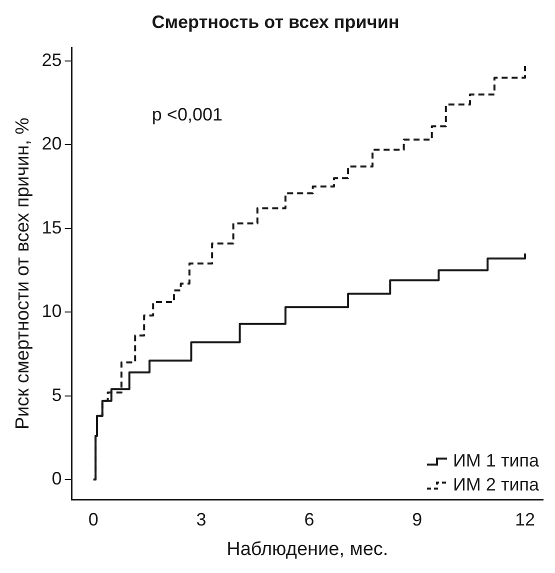 Image resolution: width=555 pixels, height=573 pixels. Describe the element at coordinates (23, 274) in the screenshot. I see `y-axis-title: Риск смертности от всех причин, %` at that location.